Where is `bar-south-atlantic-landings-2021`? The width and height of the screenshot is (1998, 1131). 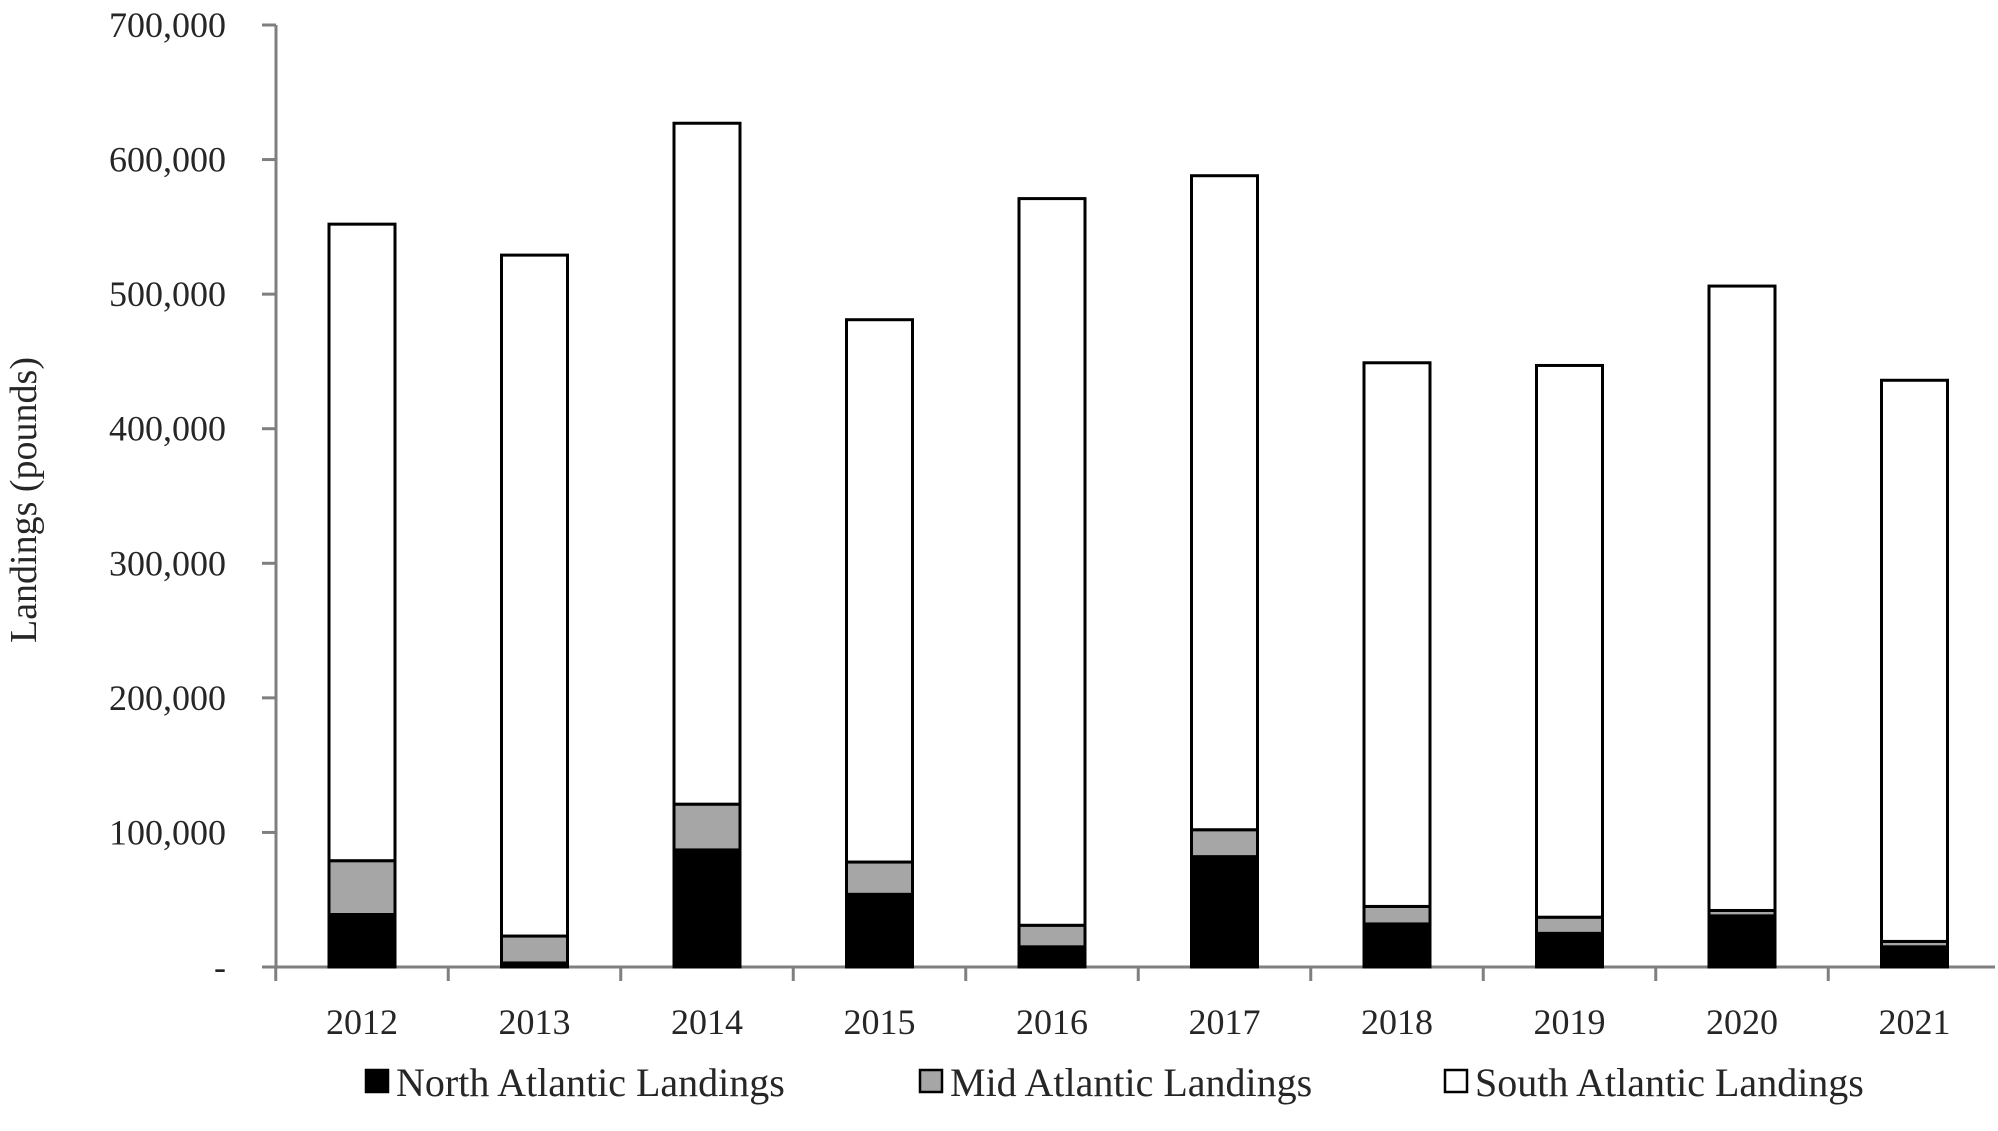 bar-south-atlantic-landings-2021 is located at coordinates (1914, 660).